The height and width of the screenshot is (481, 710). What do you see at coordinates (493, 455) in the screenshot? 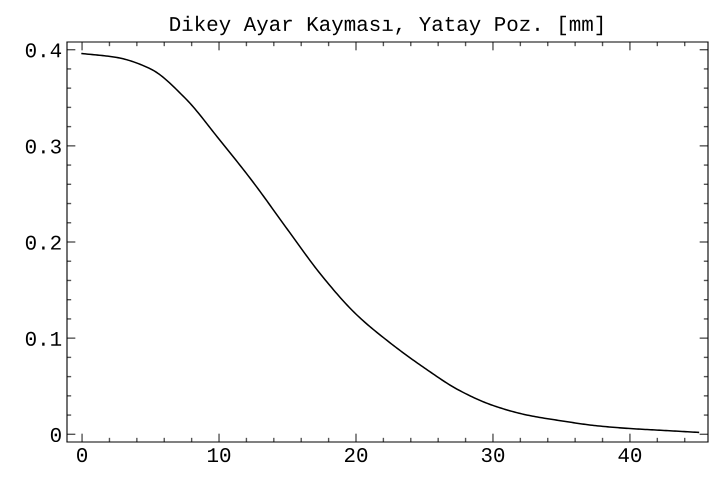
I see `x-tick-label: 30` at bounding box center [493, 455].